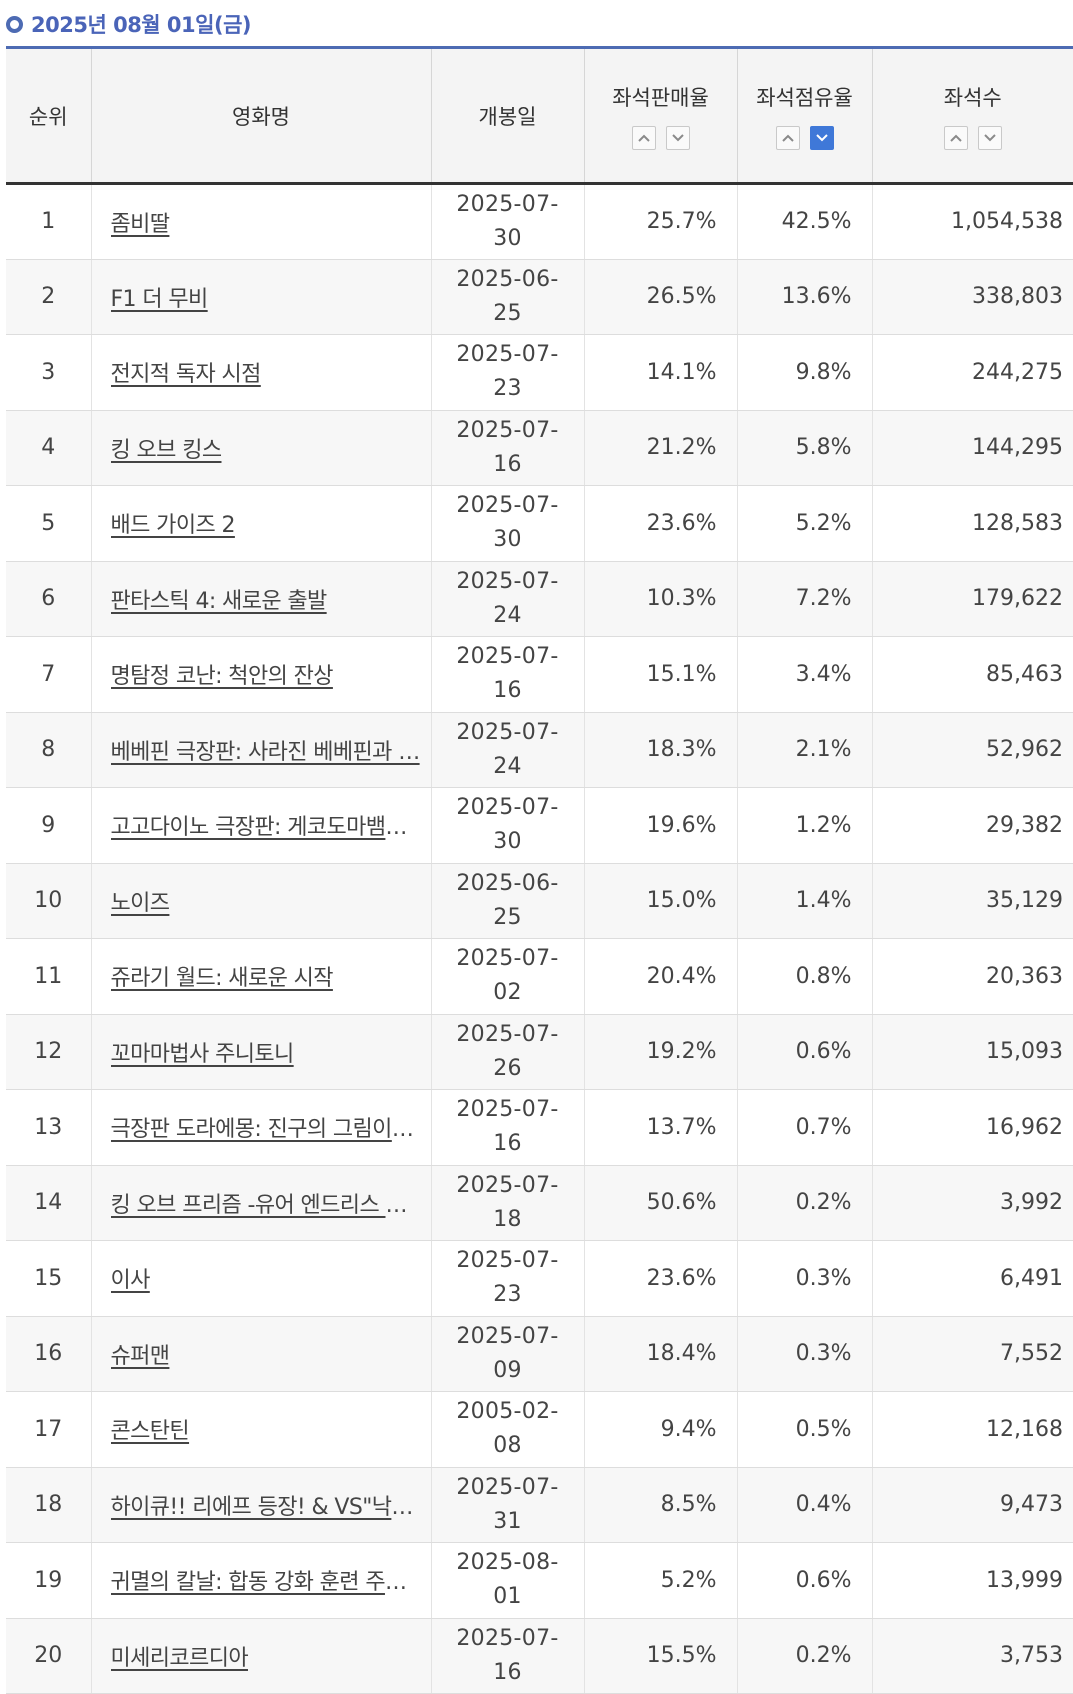 The image size is (1073, 1694). I want to click on title-cell: F1 더 무비, so click(261, 297).